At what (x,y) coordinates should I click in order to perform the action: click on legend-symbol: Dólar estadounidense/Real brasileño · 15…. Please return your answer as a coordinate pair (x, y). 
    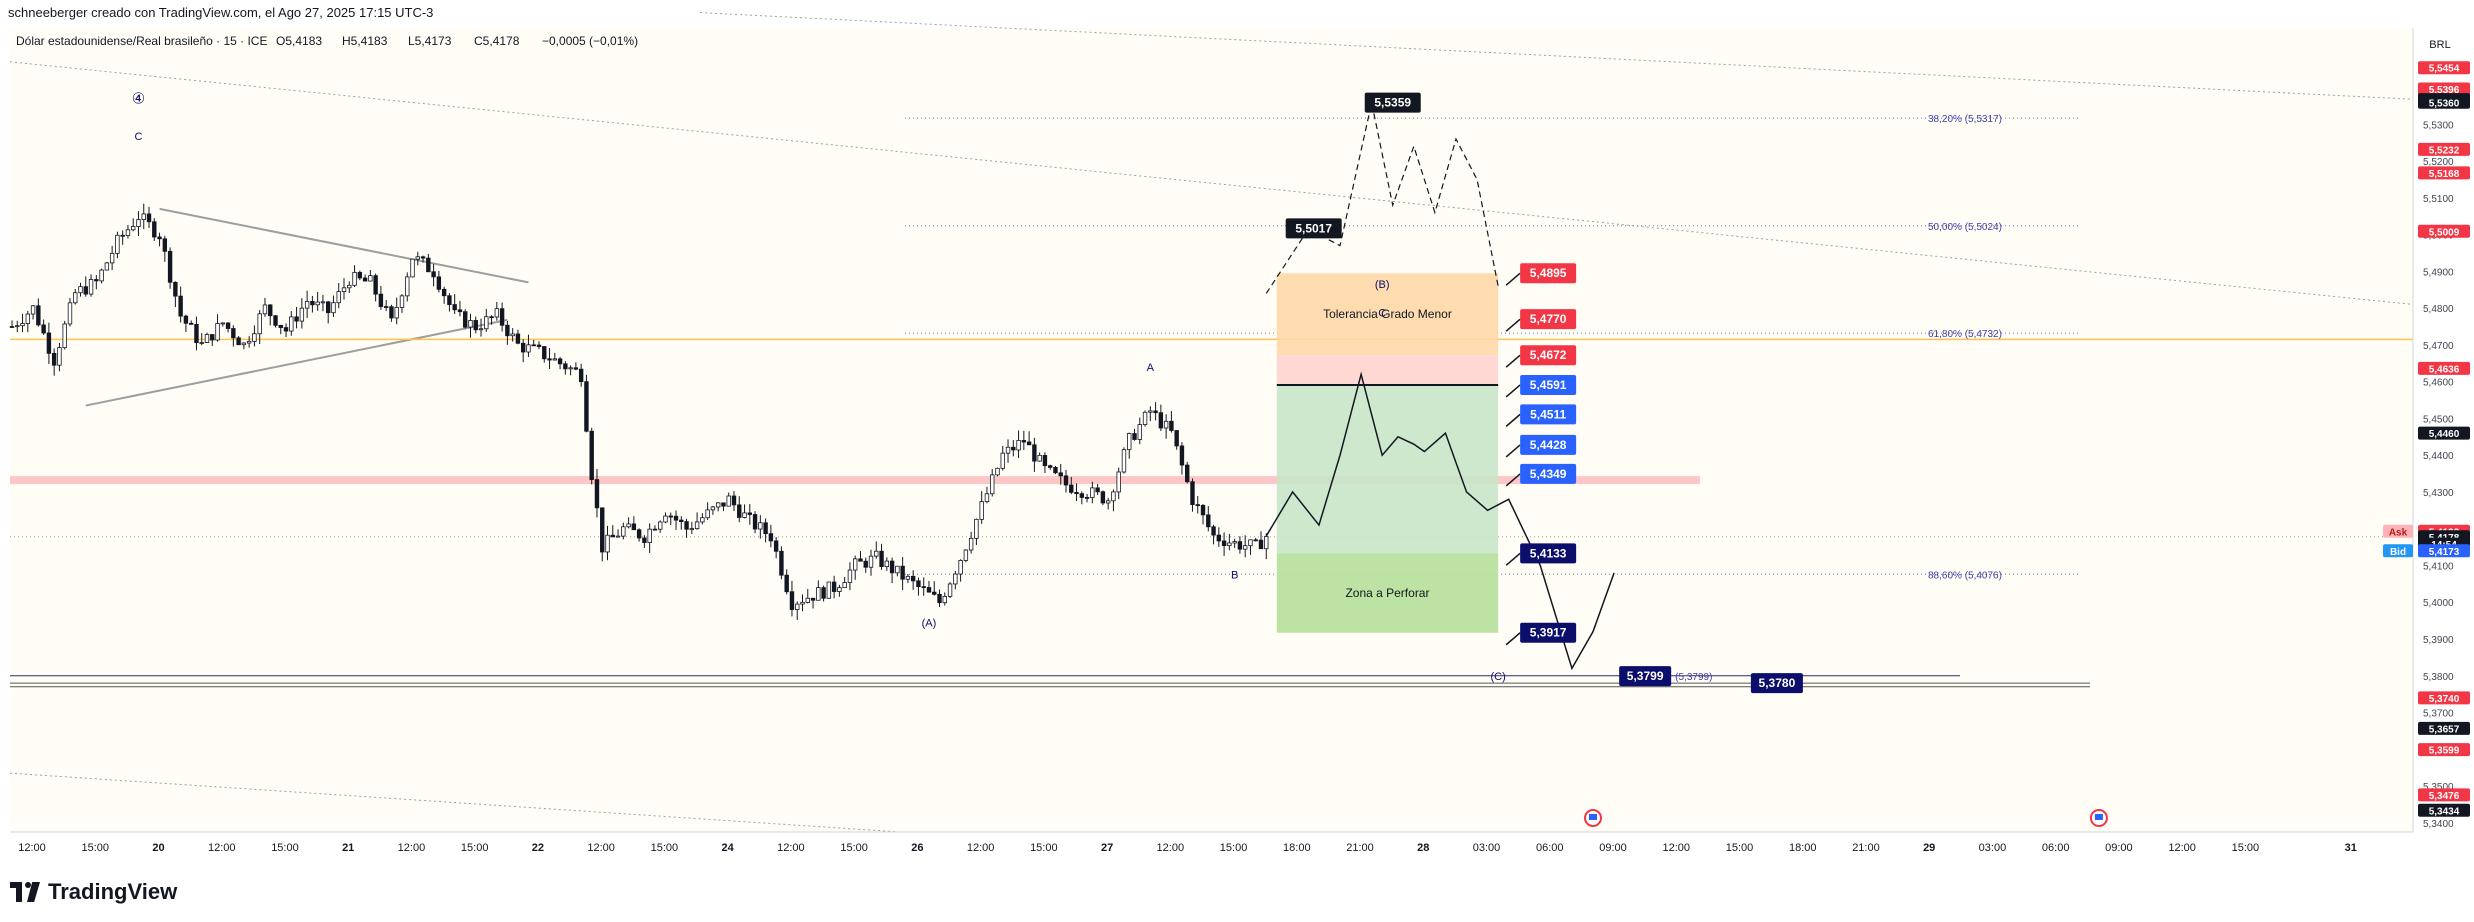
    Looking at the image, I should click on (141, 41).